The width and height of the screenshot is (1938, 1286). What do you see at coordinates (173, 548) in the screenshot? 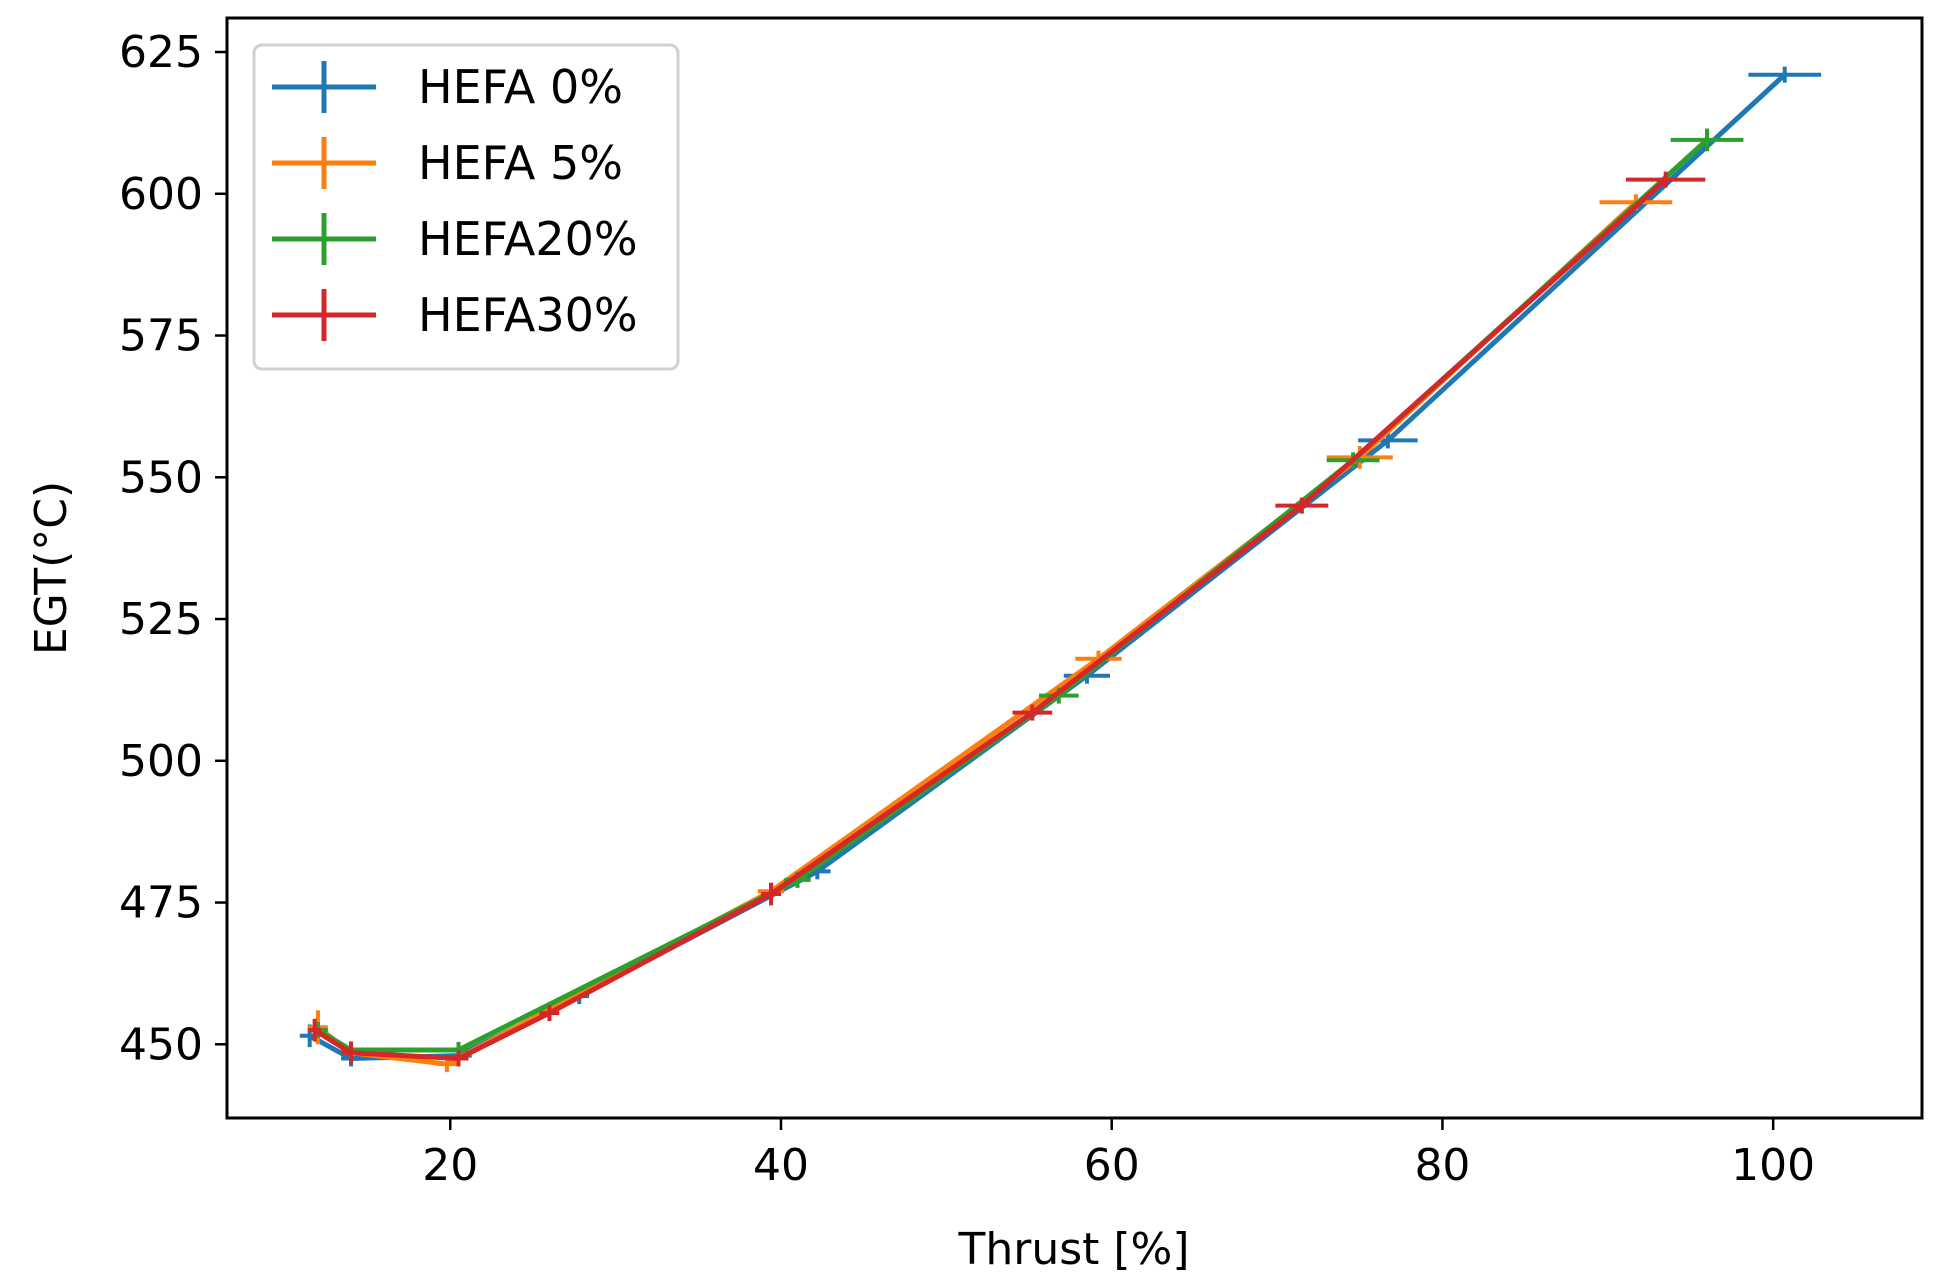
I see `y-axis: 450 475 500 525 550 575 600 625` at bounding box center [173, 548].